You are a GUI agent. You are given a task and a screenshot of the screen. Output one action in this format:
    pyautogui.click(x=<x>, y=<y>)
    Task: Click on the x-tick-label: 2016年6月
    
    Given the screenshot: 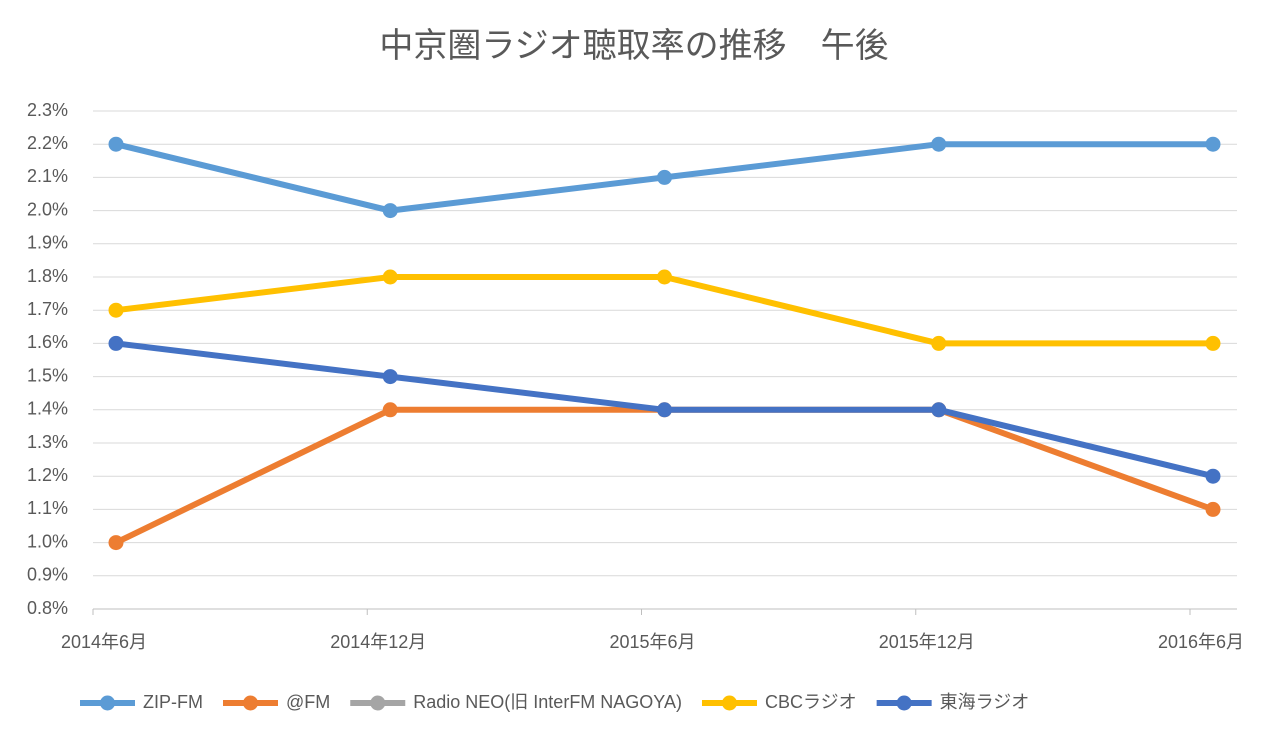 What is the action you would take?
    pyautogui.click(x=1201, y=642)
    